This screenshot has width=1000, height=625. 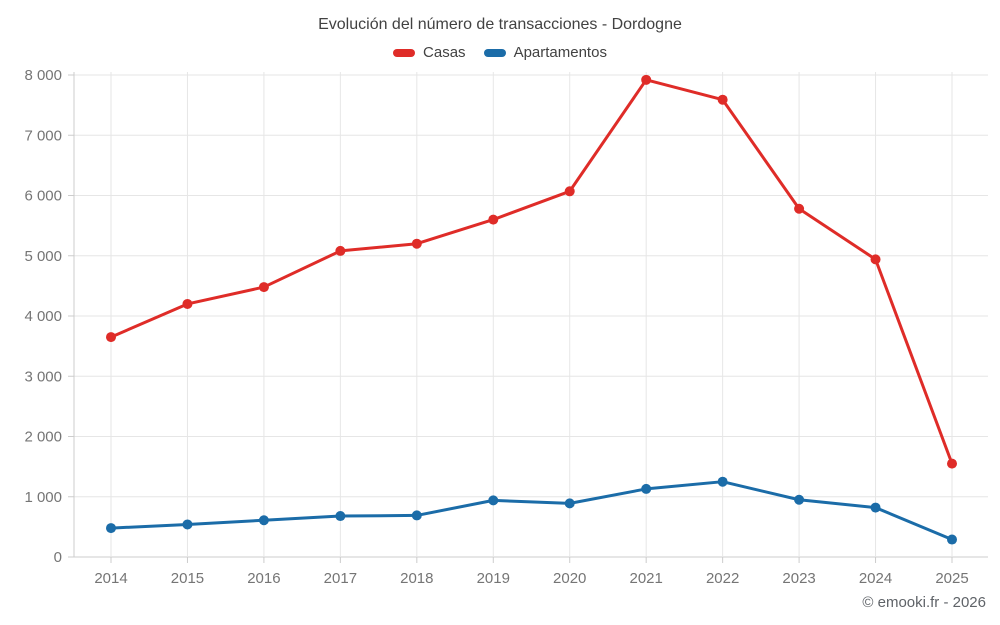 What do you see at coordinates (43, 75) in the screenshot?
I see `y-axis-label: 8 000` at bounding box center [43, 75].